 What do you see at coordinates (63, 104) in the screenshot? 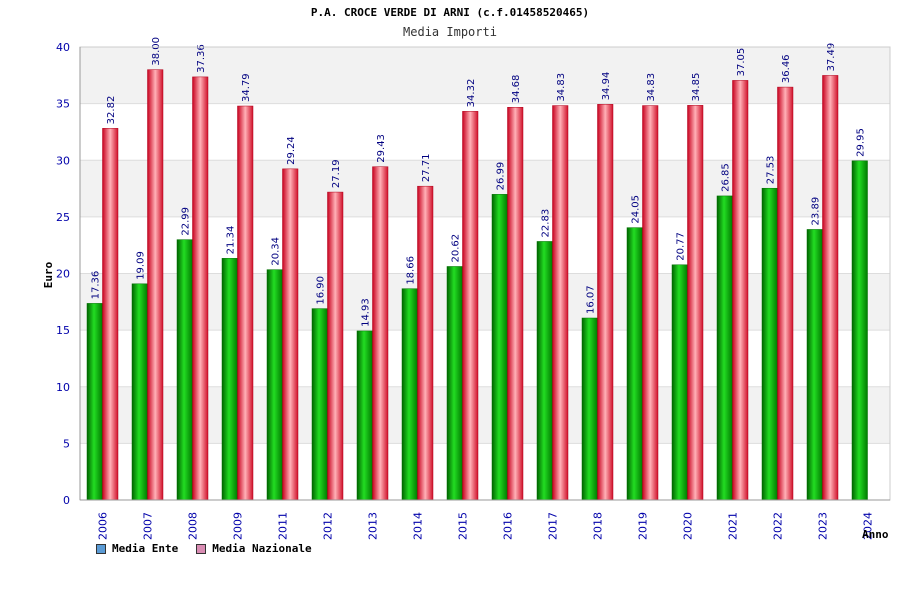
I see `y-tick-label: 35` at bounding box center [63, 104].